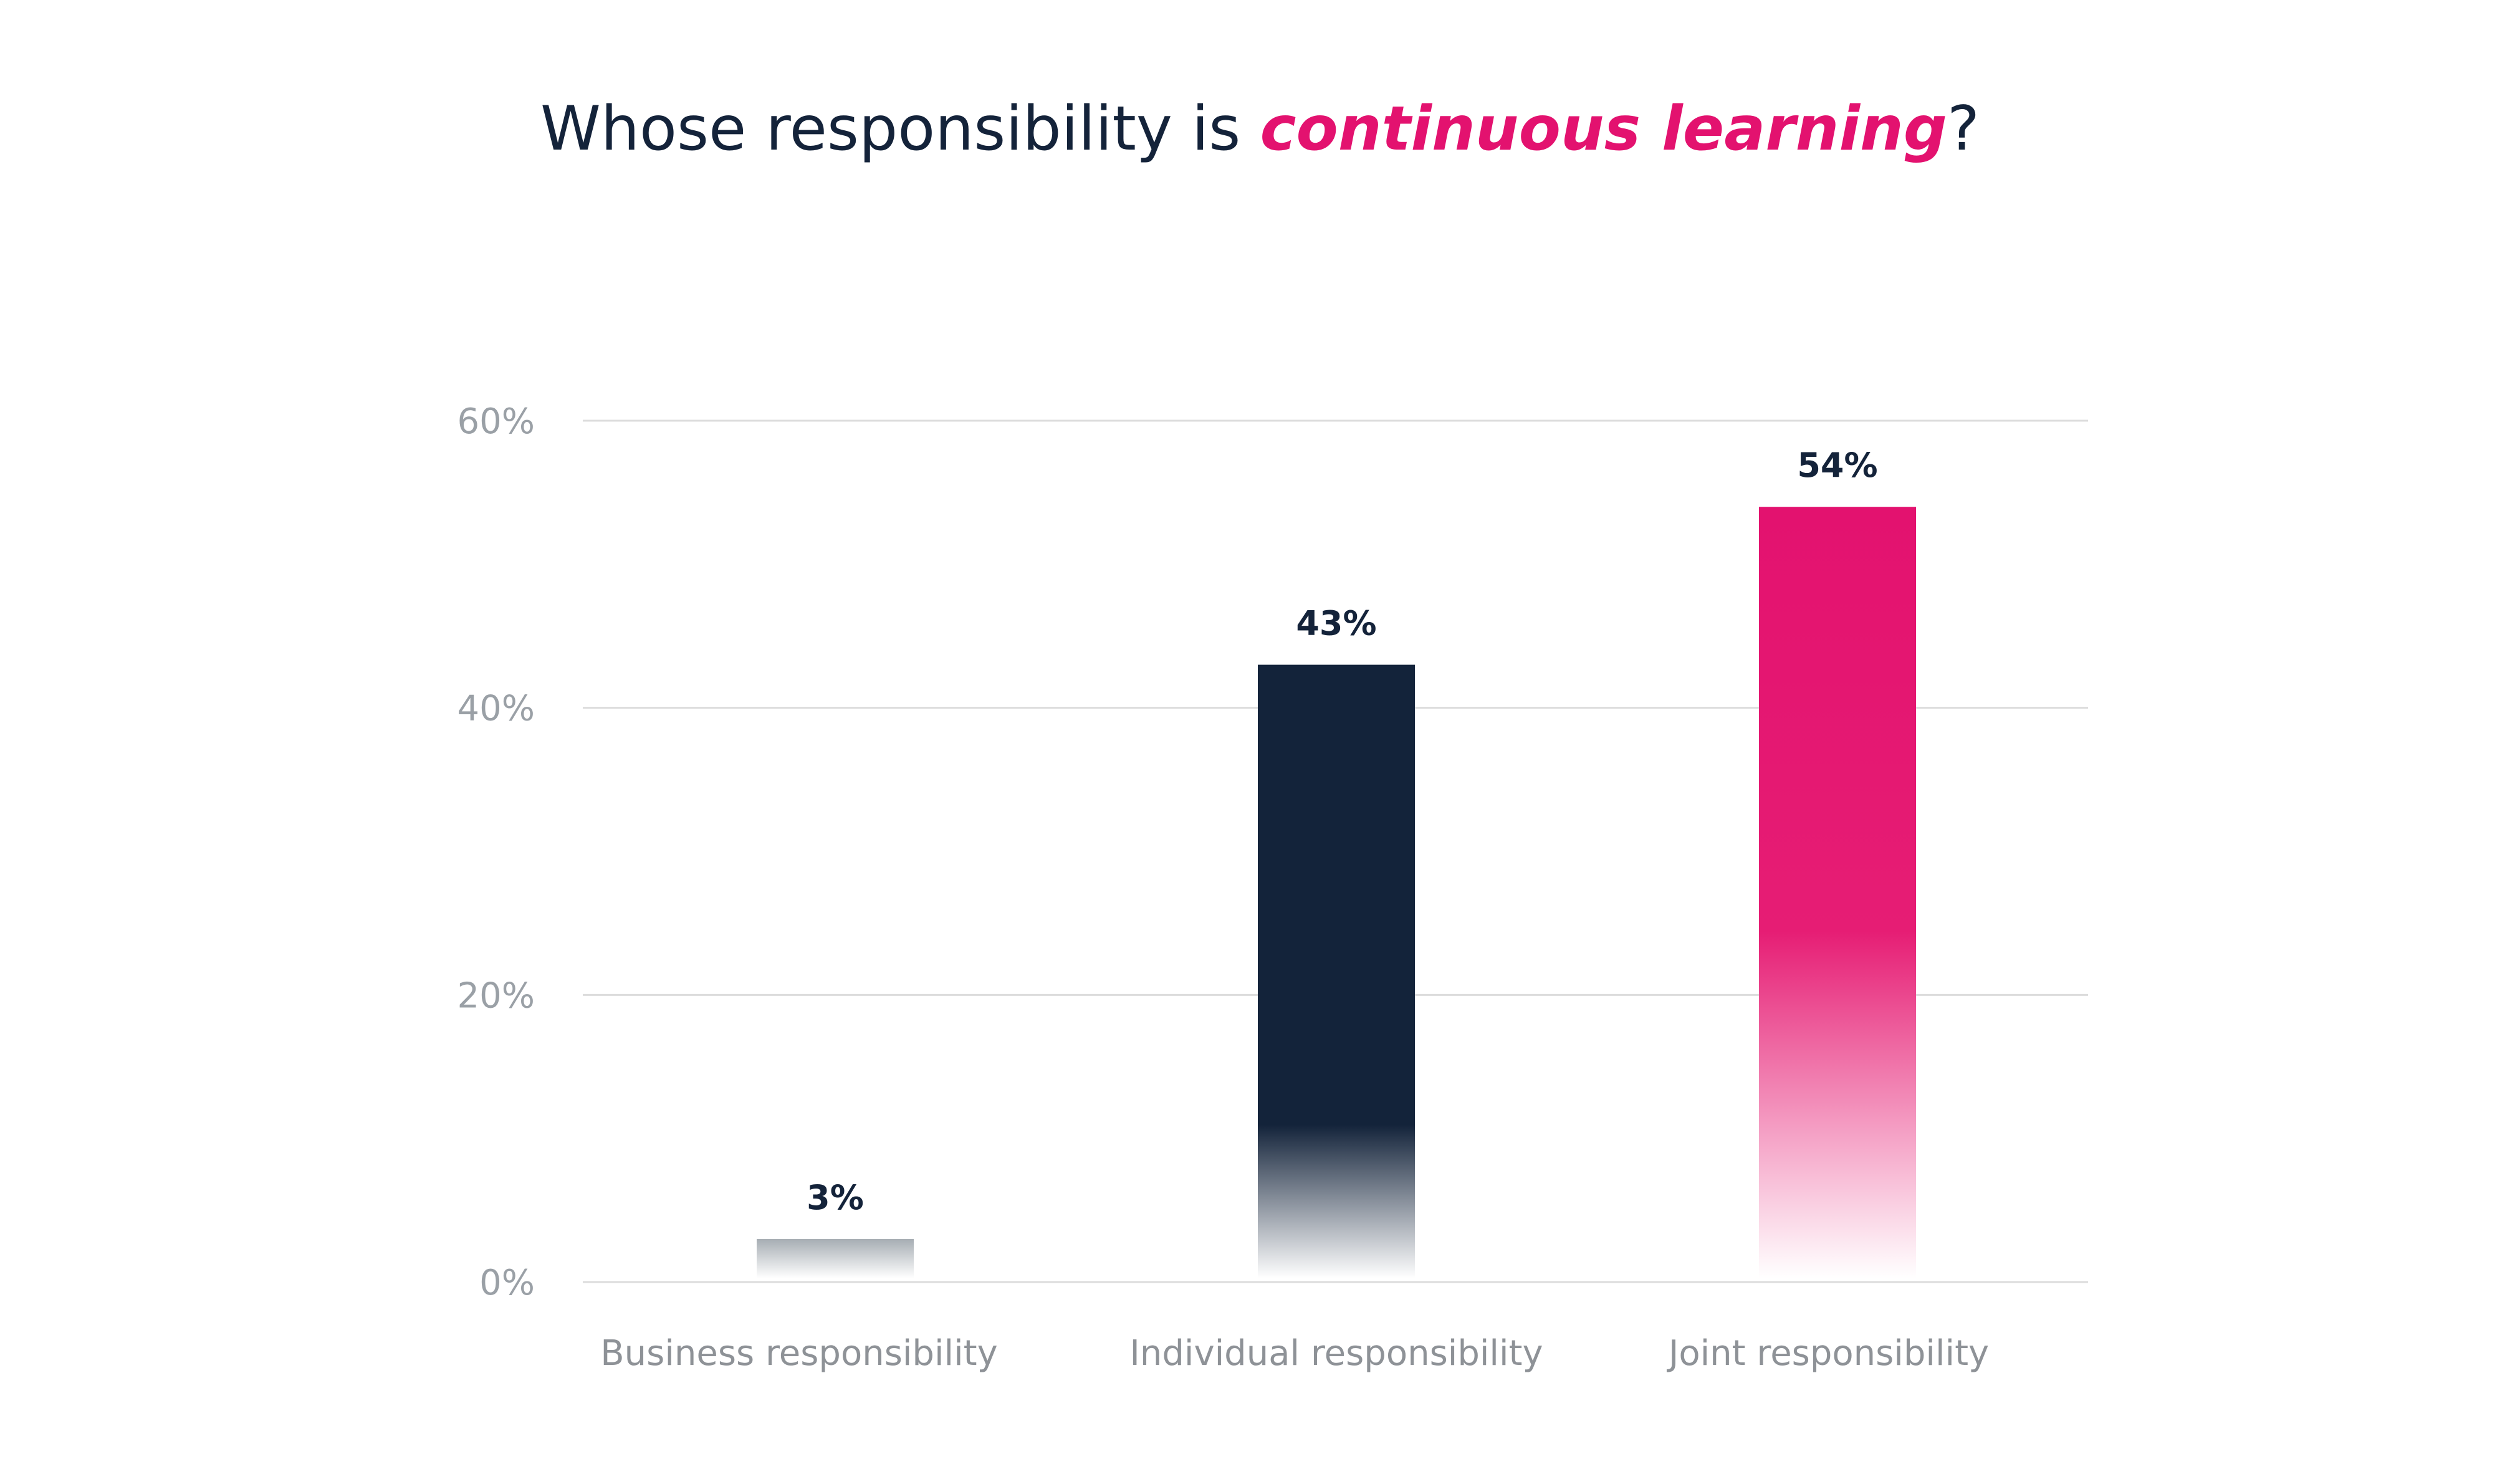  I want to click on y-tick-label-60: 60%, so click(496, 421).